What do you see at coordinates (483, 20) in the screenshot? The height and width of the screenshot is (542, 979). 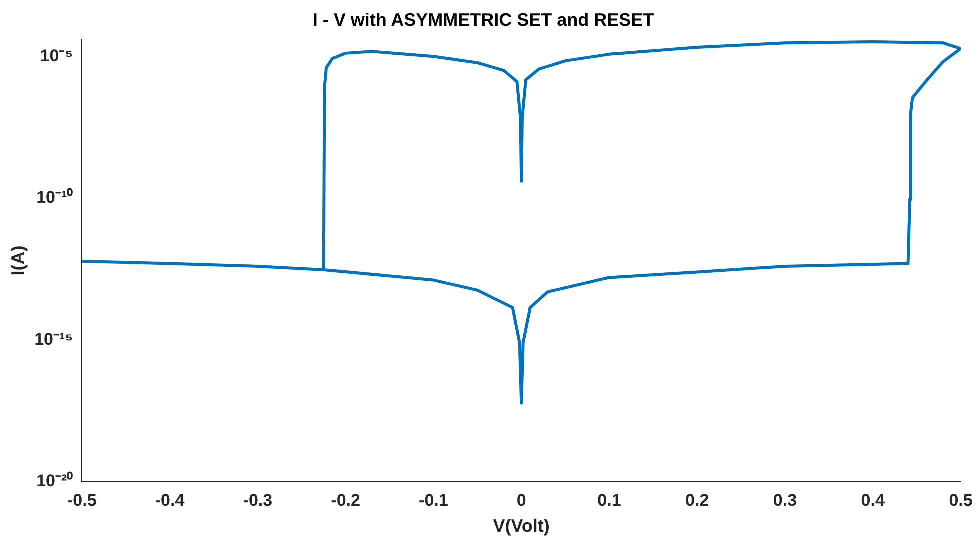 I see `chart-title: I - V with ASYMMETRIC SET and RESET` at bounding box center [483, 20].